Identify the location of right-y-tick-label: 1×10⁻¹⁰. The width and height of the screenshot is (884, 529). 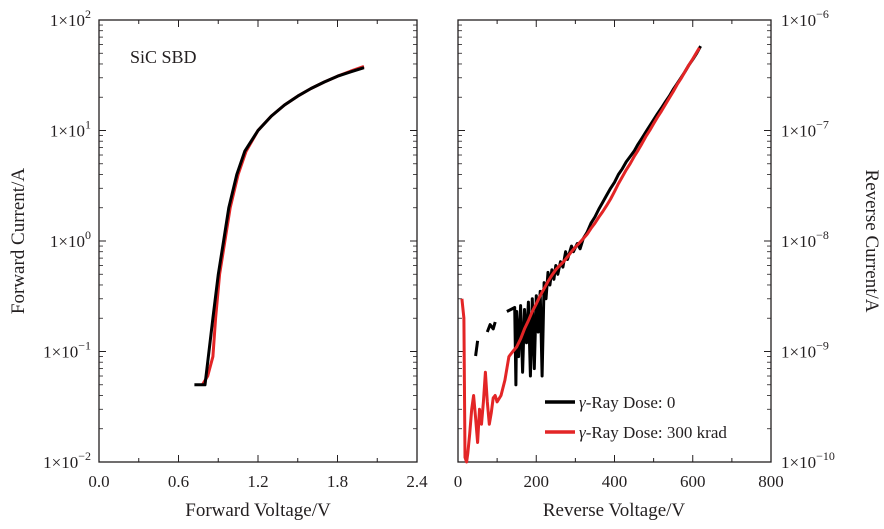
(808, 460).